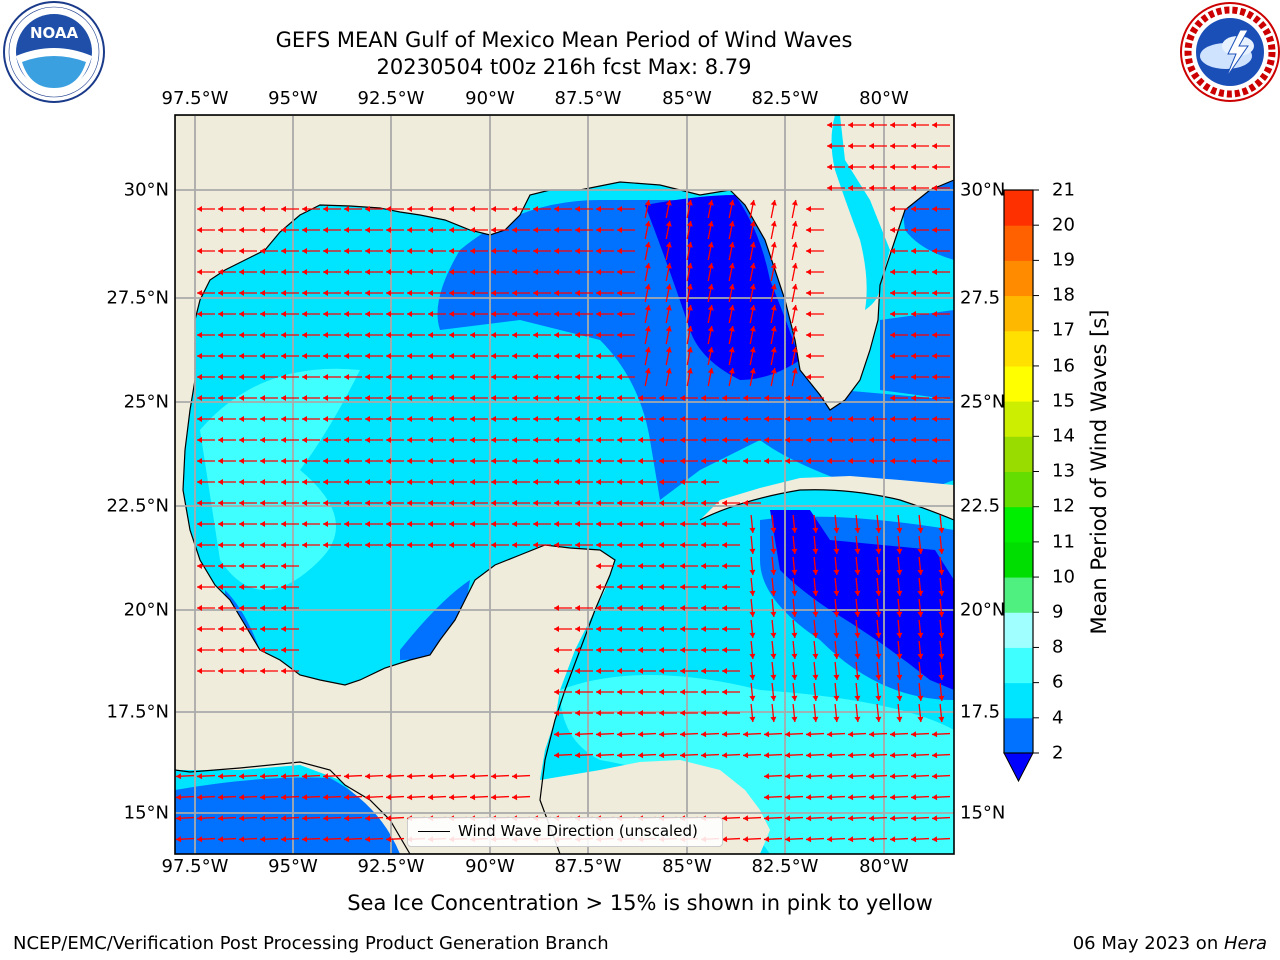  Describe the element at coordinates (1099, 472) in the screenshot. I see `colorbar-label: Mean Period of Wind Waves [s]` at that location.